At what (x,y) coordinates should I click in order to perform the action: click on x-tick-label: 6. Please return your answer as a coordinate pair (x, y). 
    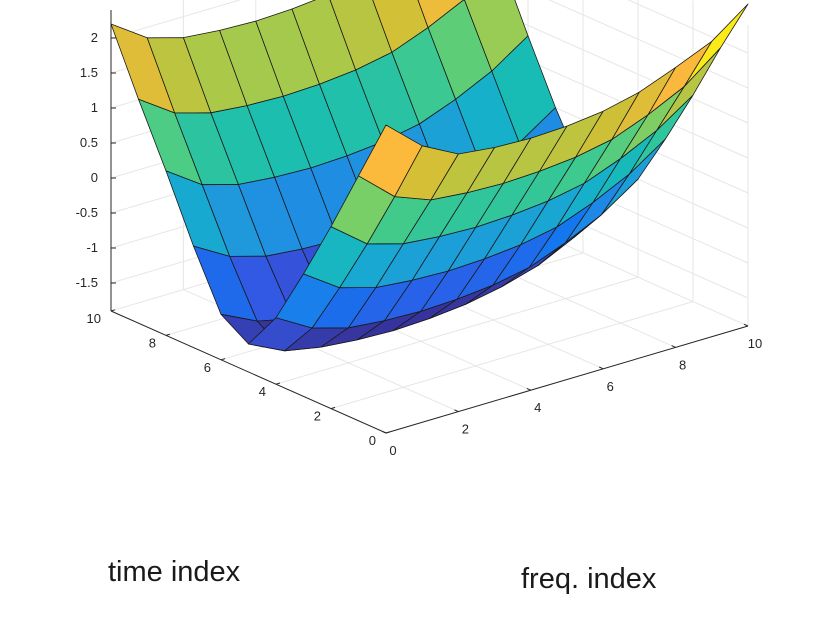
    Looking at the image, I should click on (207, 367).